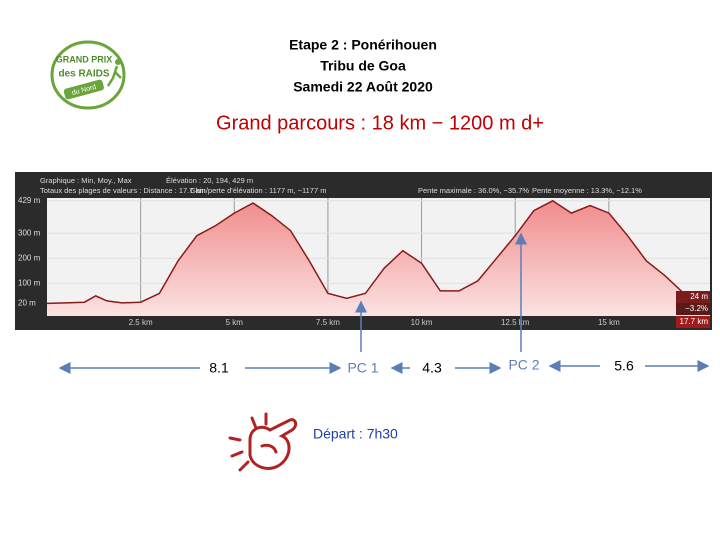 The image size is (720, 540). I want to click on logo-text: des RAIDS, so click(83, 74).